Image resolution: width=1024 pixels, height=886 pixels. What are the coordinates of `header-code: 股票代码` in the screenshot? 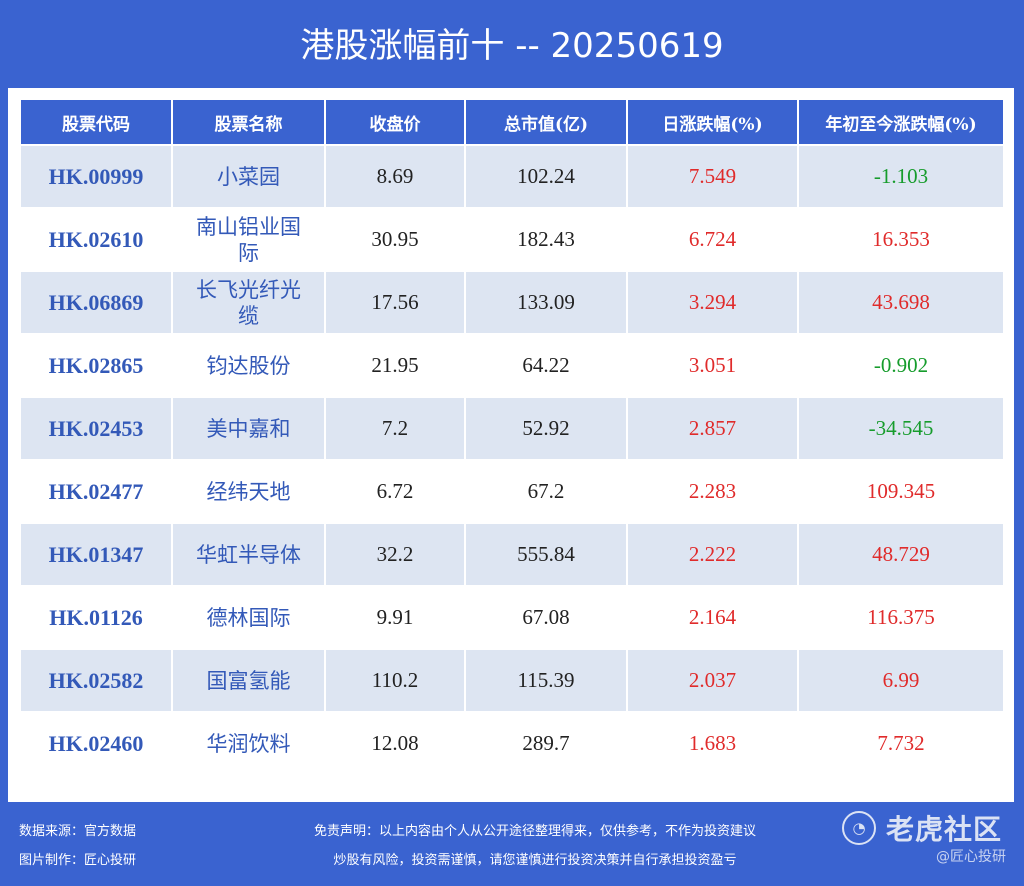 It's located at (96, 122).